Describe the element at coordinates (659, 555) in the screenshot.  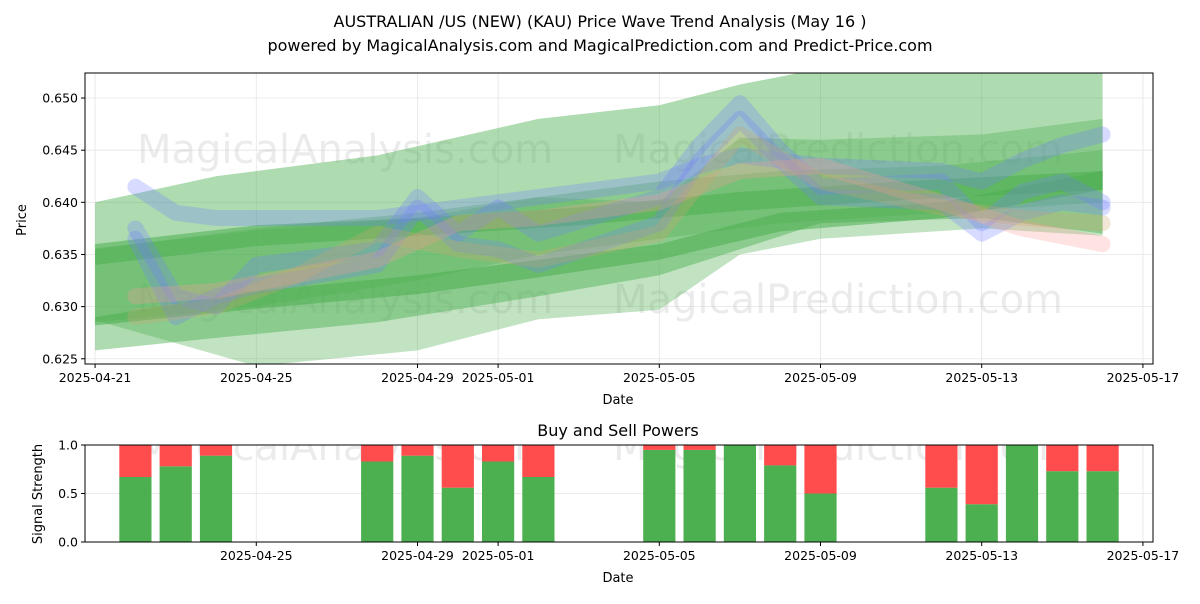
I see `bottom-x-tick-label: 2025-05-05` at that location.